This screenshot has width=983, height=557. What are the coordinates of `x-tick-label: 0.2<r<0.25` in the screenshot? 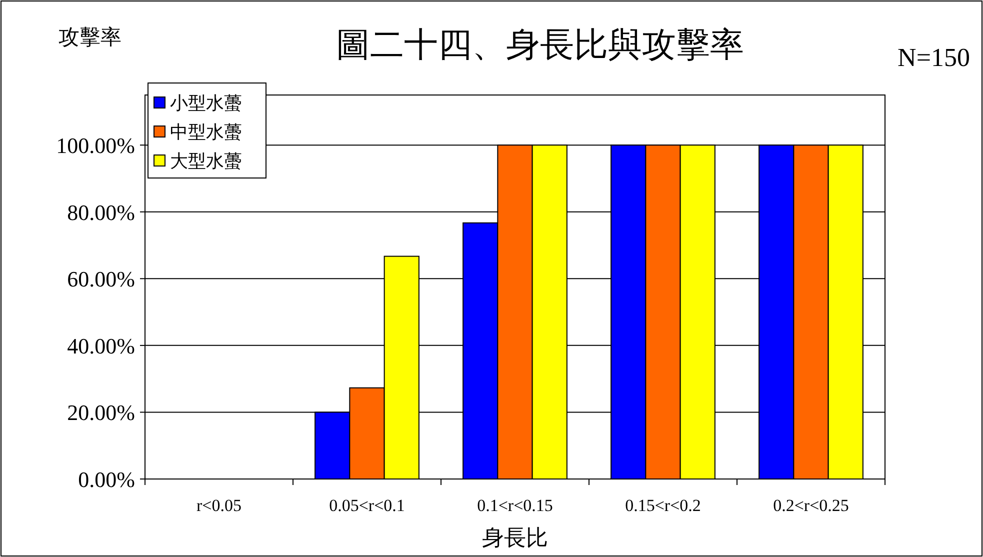 It's located at (811, 505).